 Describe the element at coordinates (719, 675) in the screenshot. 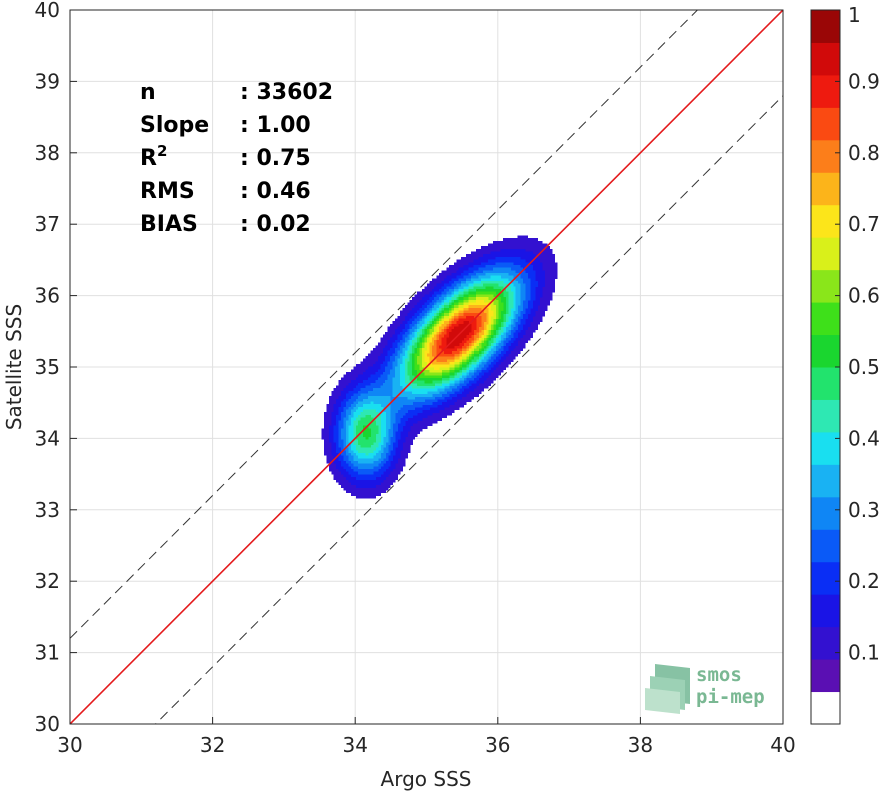

I see `logo-line1: smos` at that location.